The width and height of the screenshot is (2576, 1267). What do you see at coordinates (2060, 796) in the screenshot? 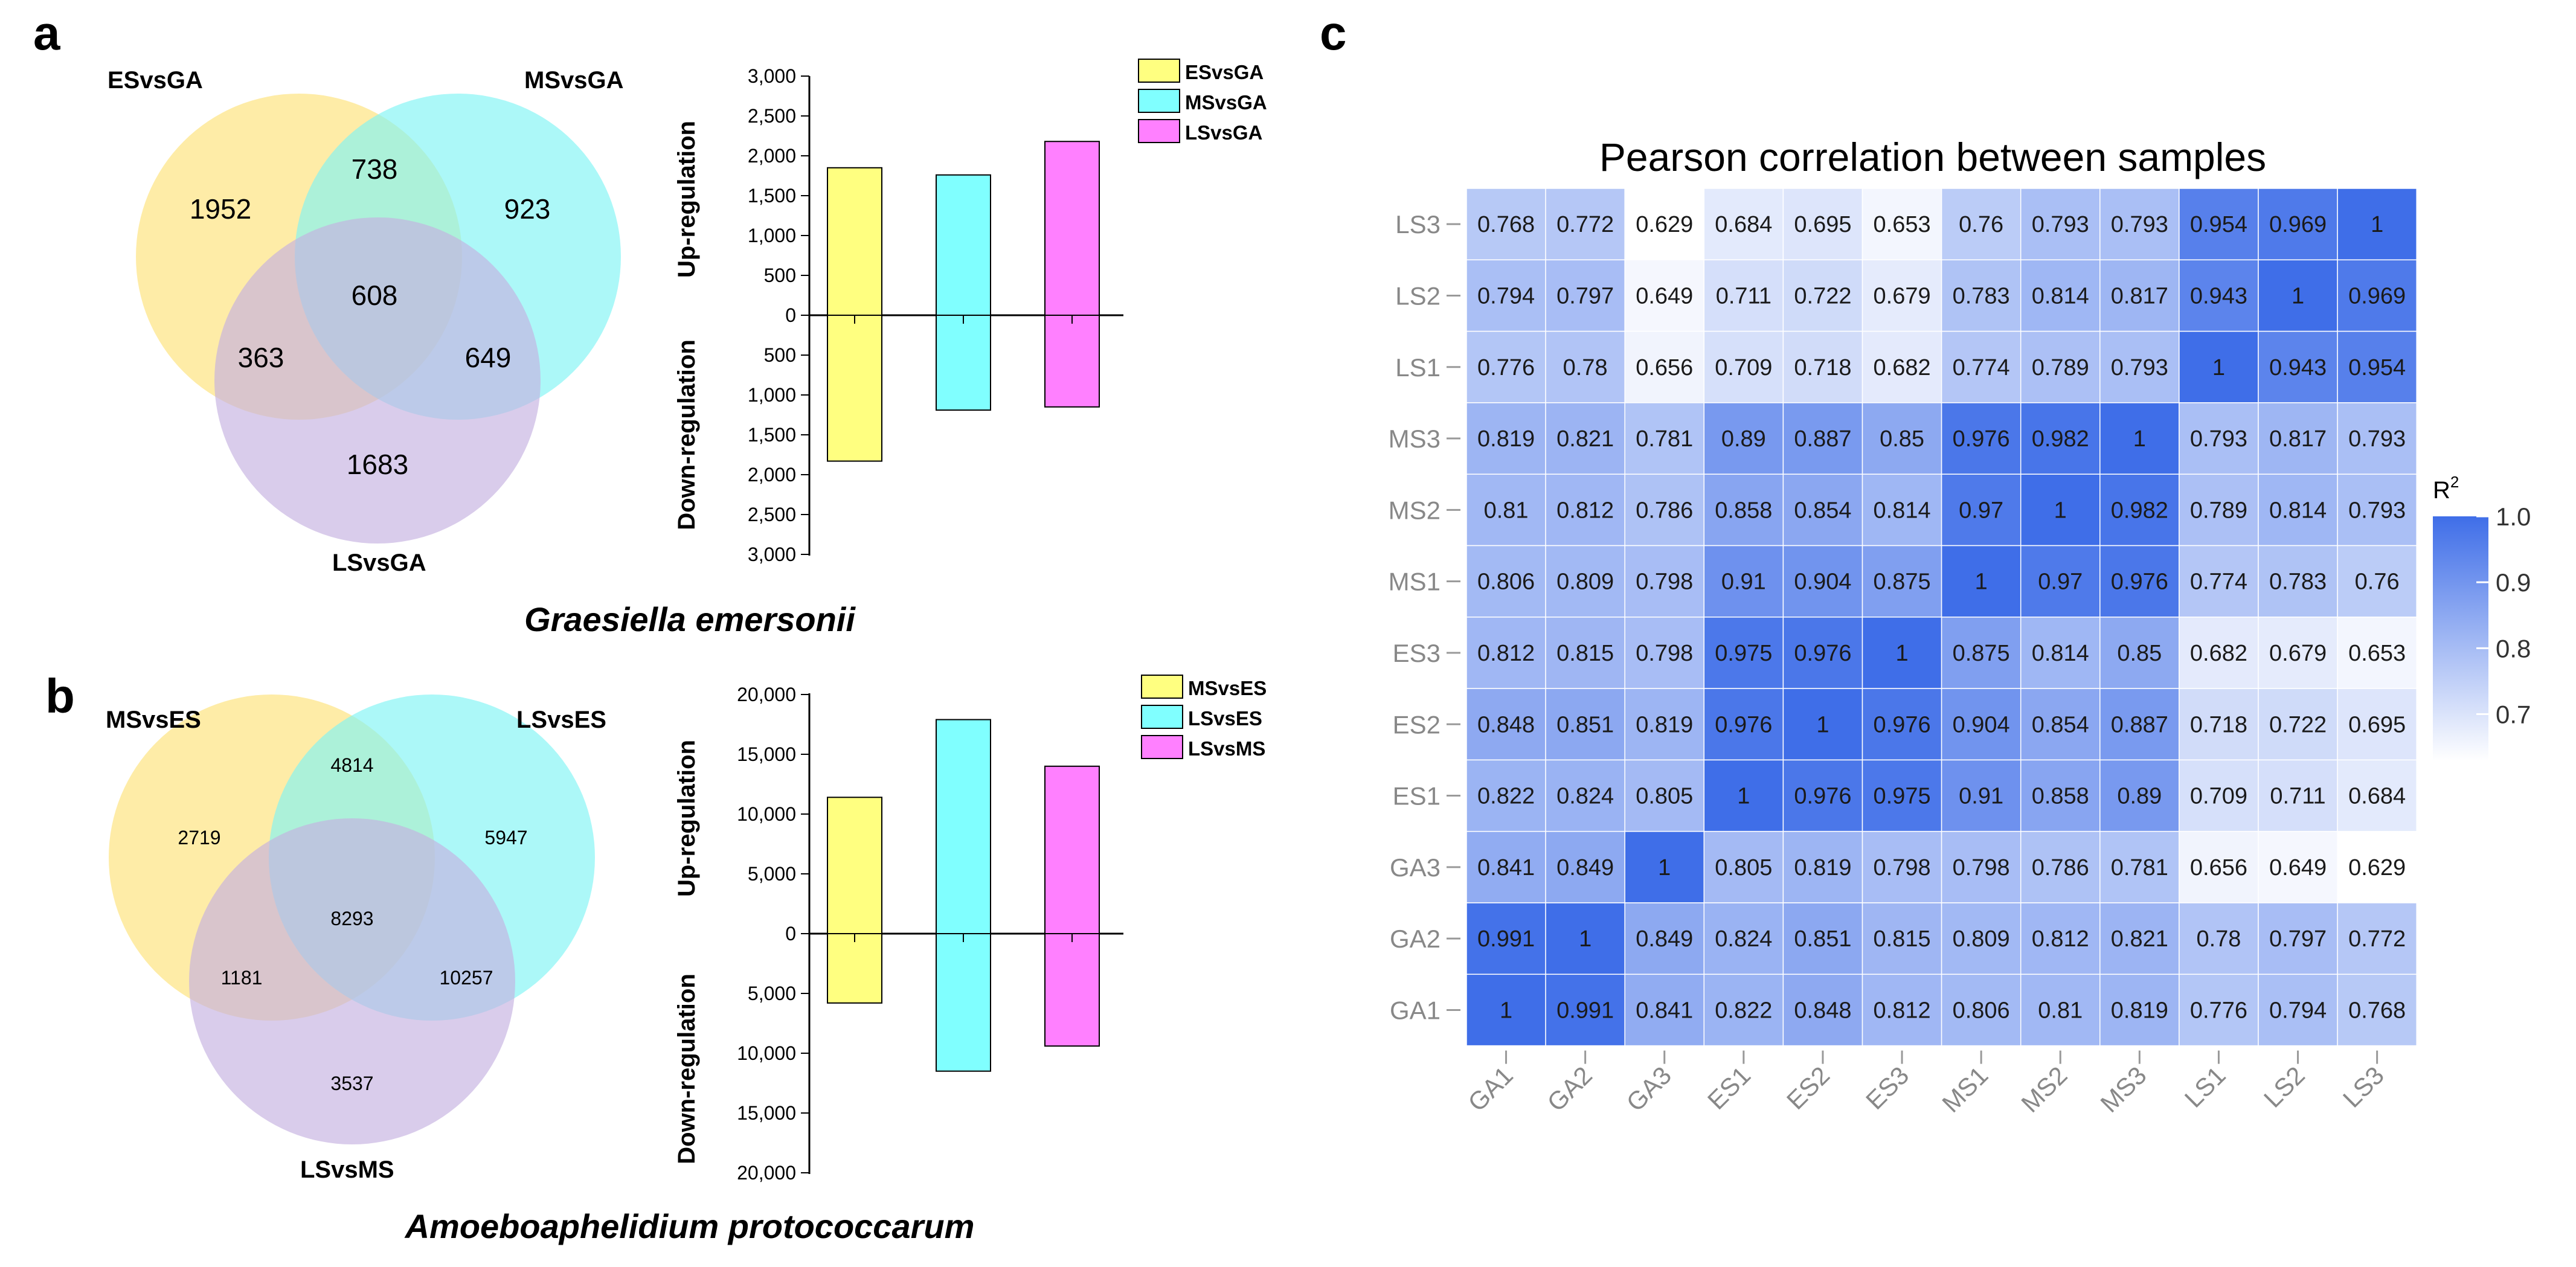
I see `heatmap-value-ES1-MS2: 0.858` at bounding box center [2060, 796].